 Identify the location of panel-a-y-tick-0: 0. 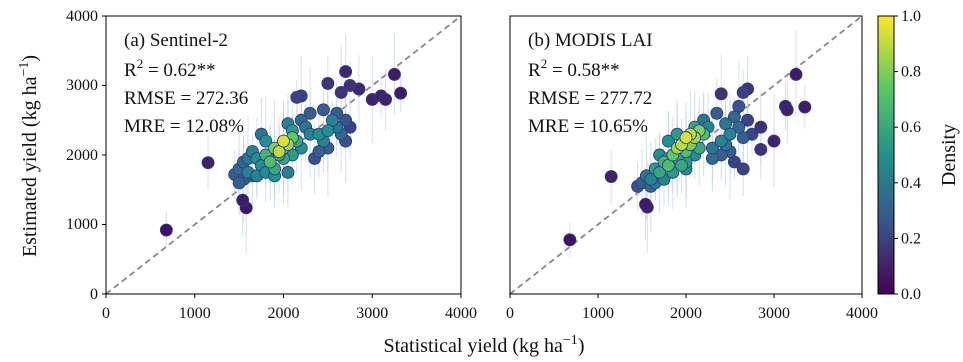
(94, 294).